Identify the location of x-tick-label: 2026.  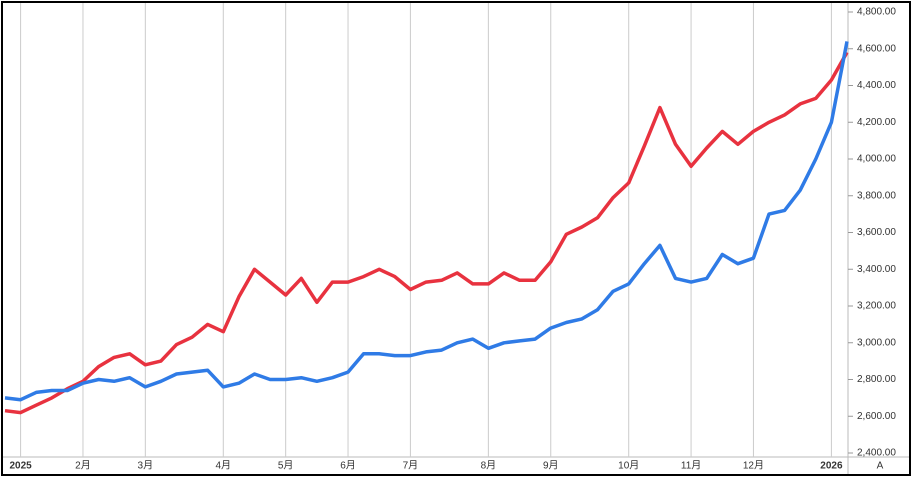
(831, 466).